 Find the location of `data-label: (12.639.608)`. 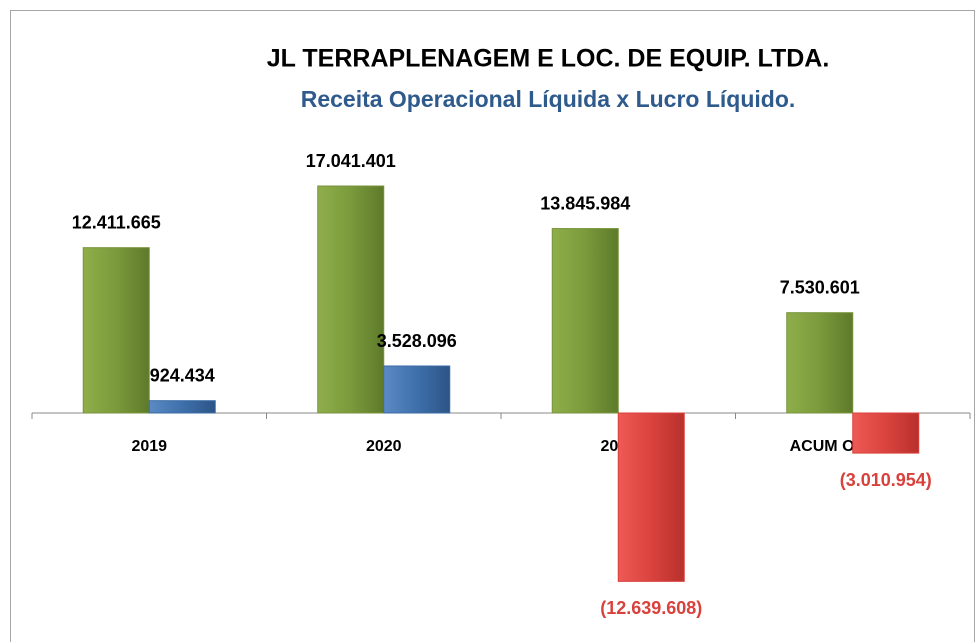

data-label: (12.639.608) is located at coordinates (651, 608).